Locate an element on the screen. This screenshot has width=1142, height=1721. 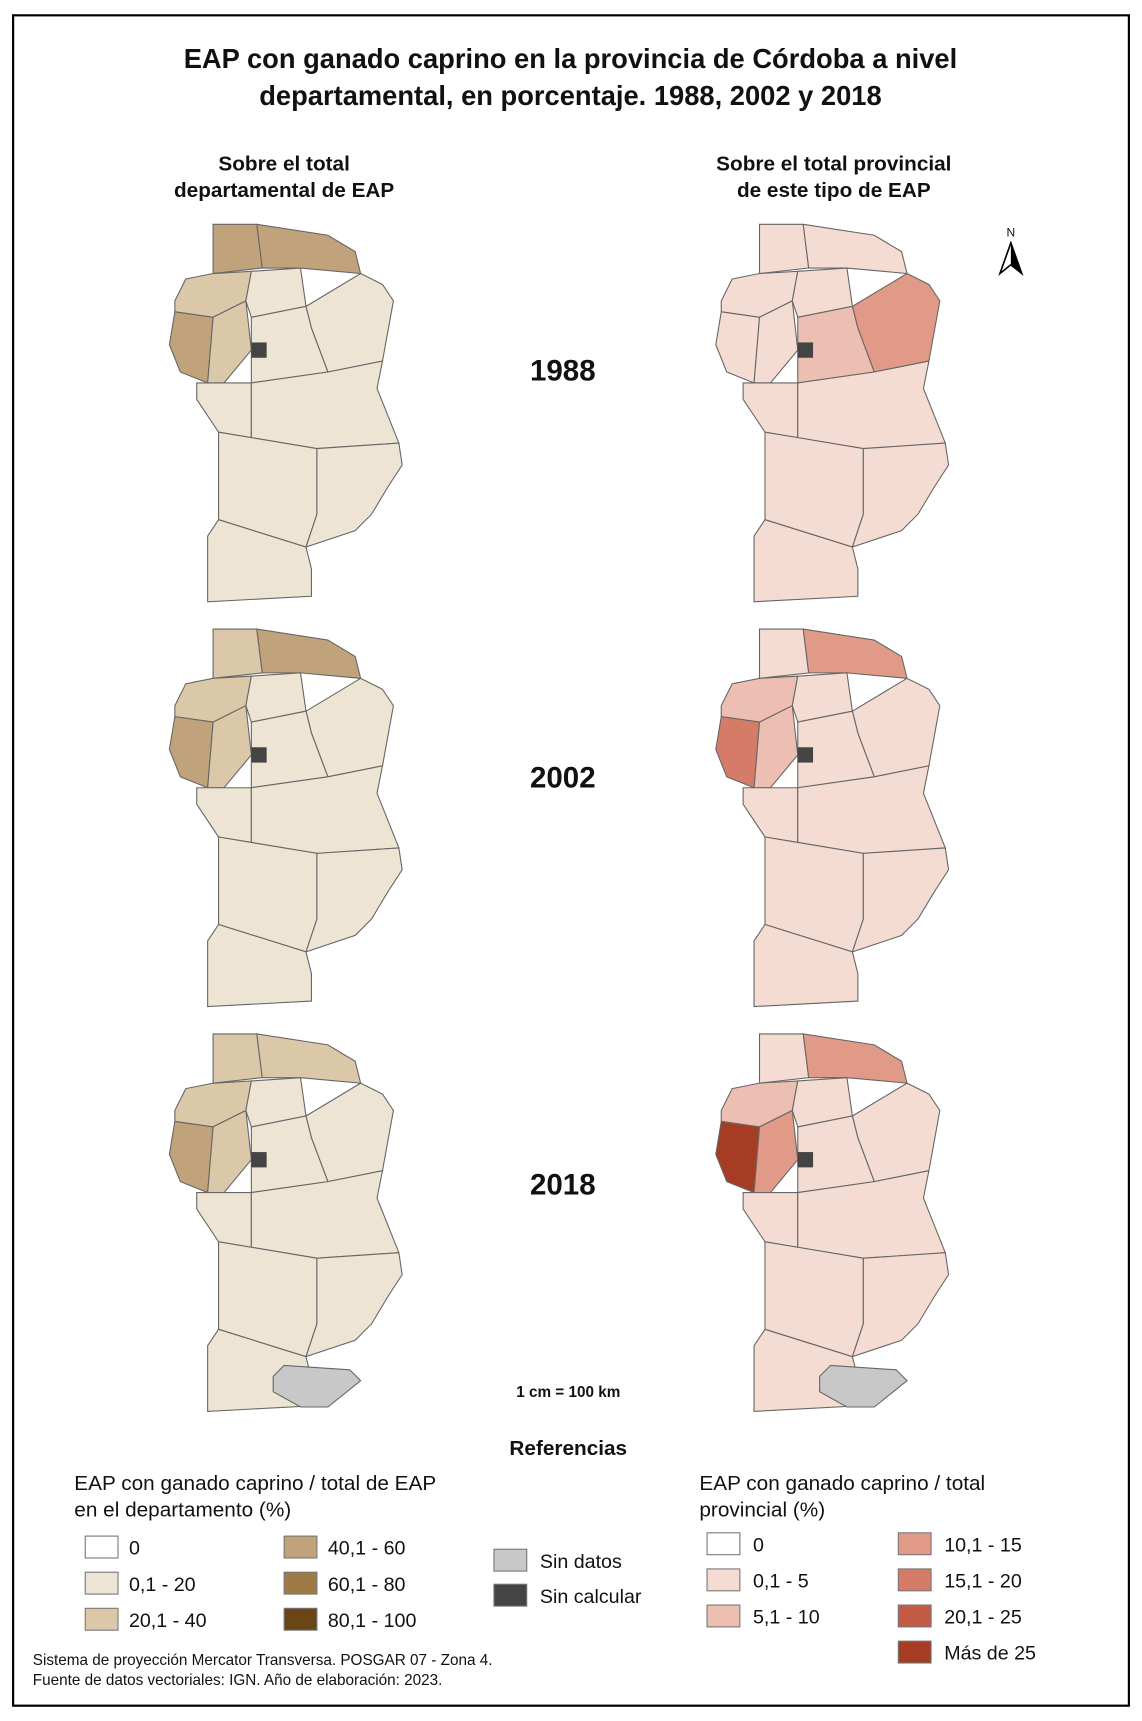
label: 15,1 - 20 is located at coordinates (983, 1582).